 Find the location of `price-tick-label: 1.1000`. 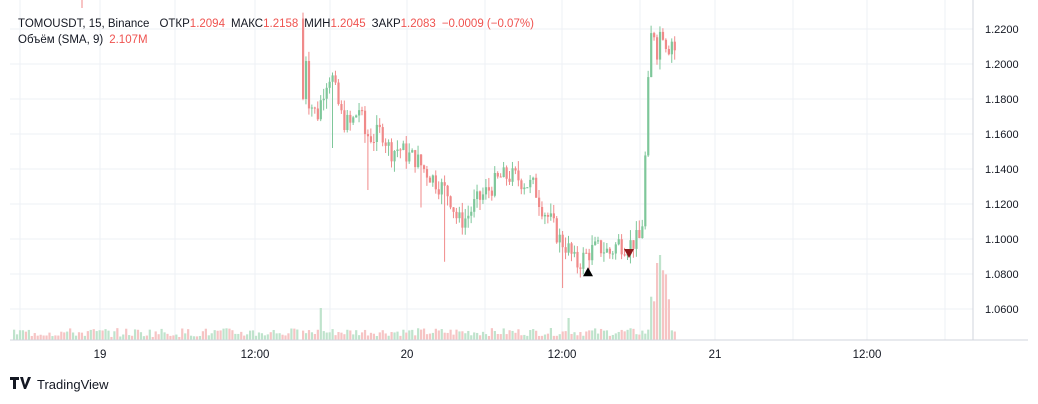

price-tick-label: 1.1000 is located at coordinates (1002, 240).